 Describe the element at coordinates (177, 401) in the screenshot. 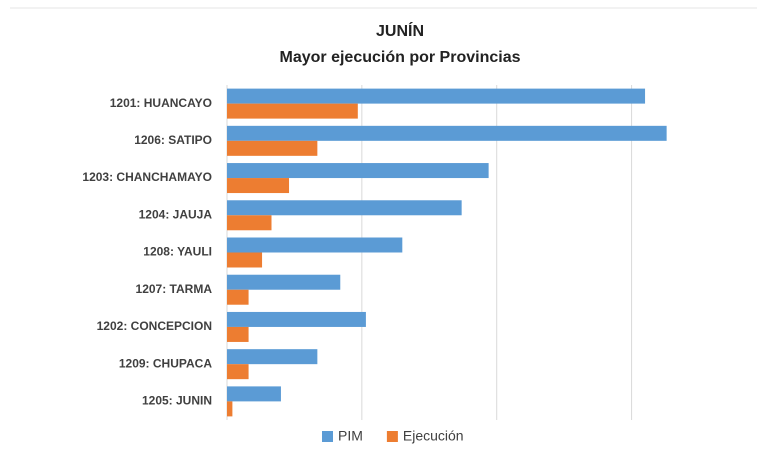

I see `y-tick-label: 1205: JUNIN` at that location.